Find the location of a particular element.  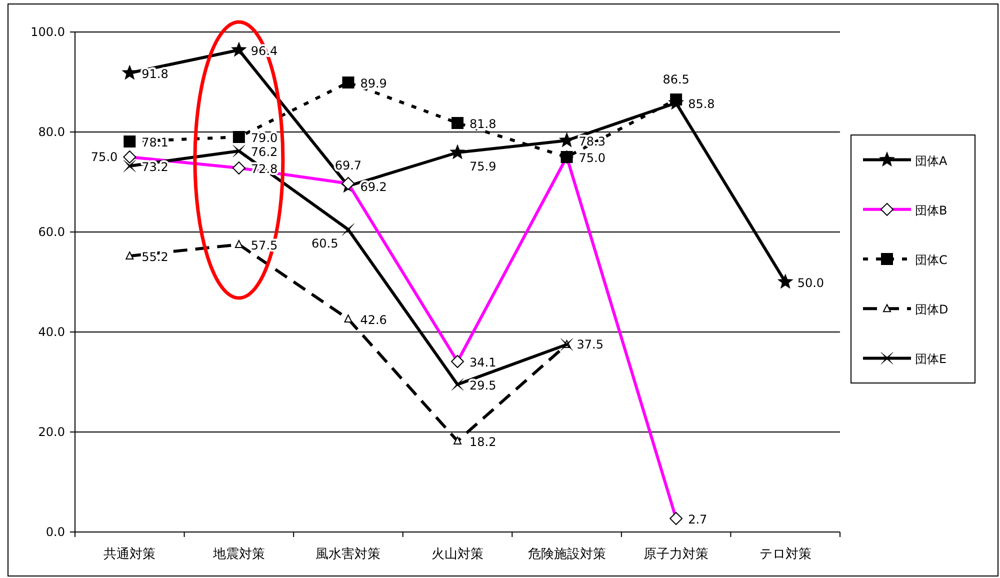

data-label: 50.0 is located at coordinates (810, 283).